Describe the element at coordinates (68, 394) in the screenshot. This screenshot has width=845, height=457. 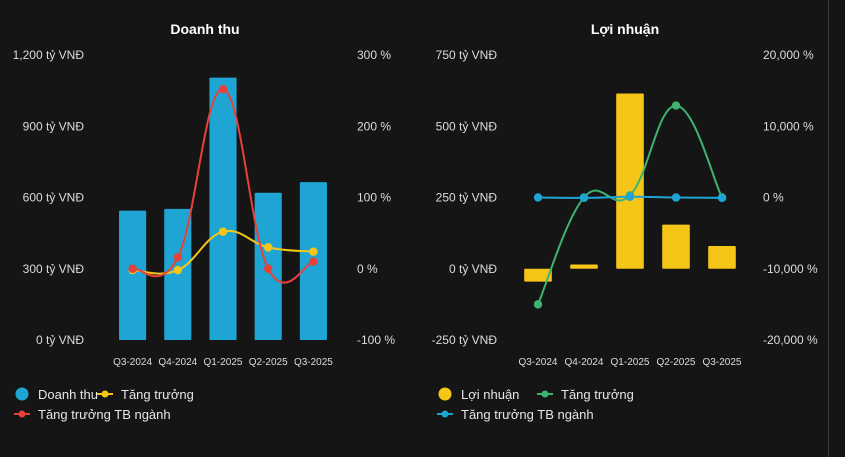
I see `legend-label: Doanh thu` at that location.